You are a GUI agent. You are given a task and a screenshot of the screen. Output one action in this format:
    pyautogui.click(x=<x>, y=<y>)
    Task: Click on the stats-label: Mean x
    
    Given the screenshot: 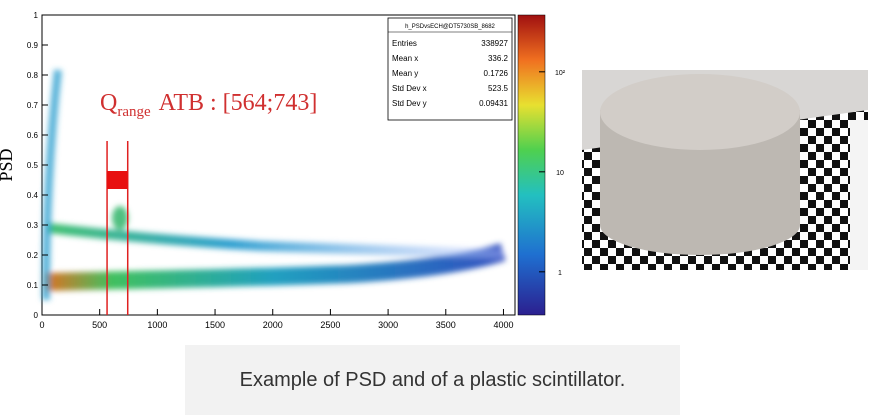 What is the action you would take?
    pyautogui.click(x=405, y=58)
    